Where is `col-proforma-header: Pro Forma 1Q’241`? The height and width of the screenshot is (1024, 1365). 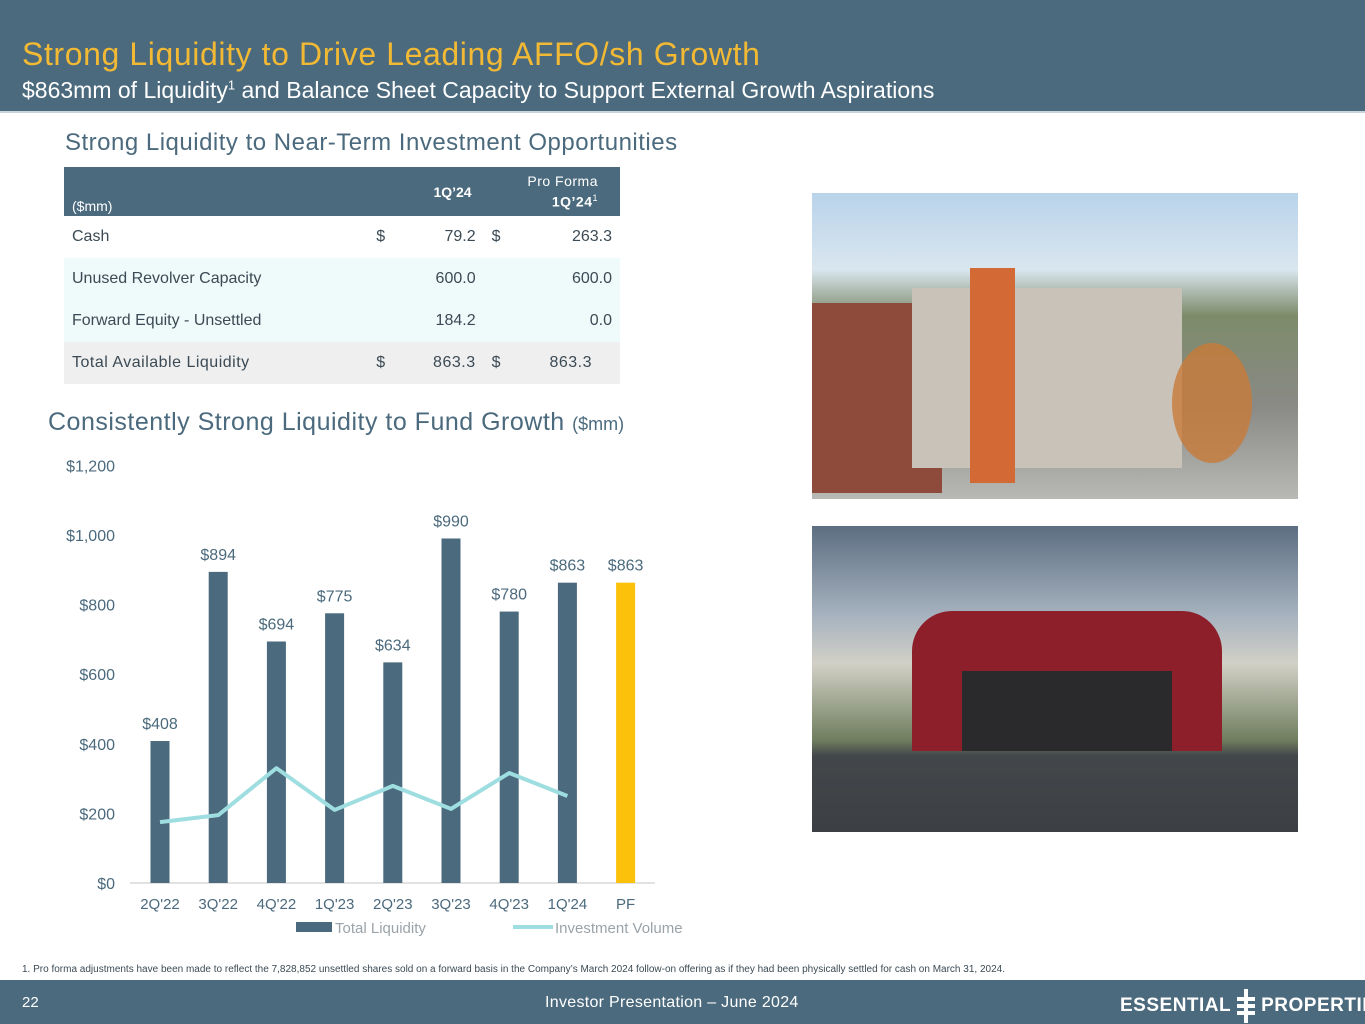 col-proforma-header: Pro Forma 1Q’241 is located at coordinates (551, 191).